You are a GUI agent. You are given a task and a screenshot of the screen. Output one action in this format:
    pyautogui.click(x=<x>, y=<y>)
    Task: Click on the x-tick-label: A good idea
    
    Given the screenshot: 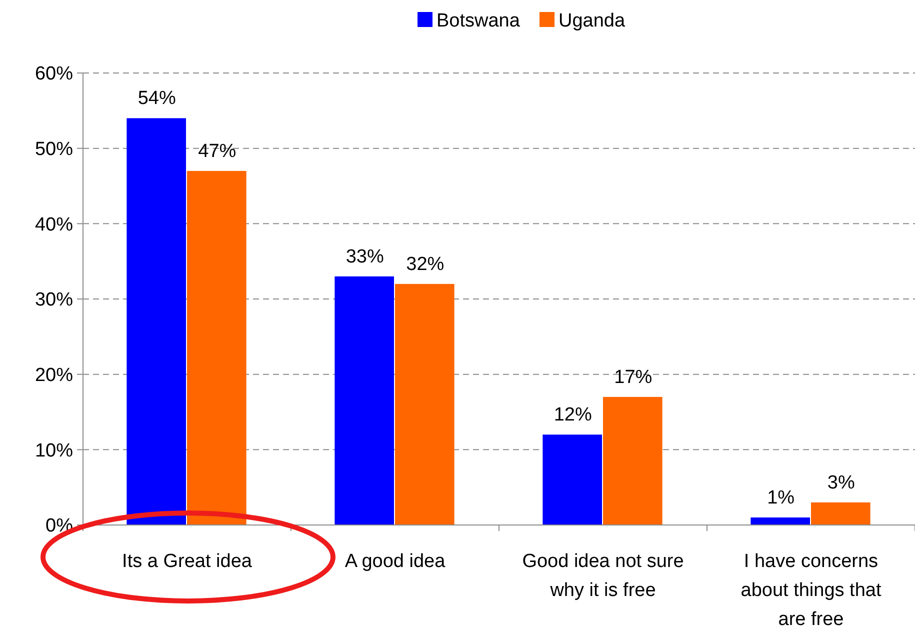 What is the action you would take?
    pyautogui.click(x=395, y=561)
    